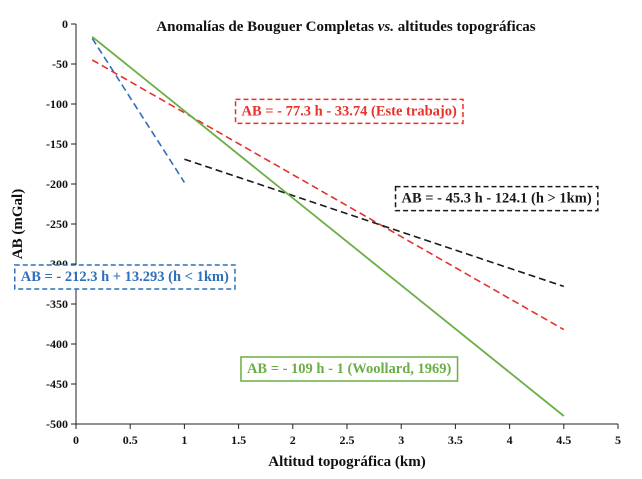  I want to click on equation-box-green, so click(349, 369).